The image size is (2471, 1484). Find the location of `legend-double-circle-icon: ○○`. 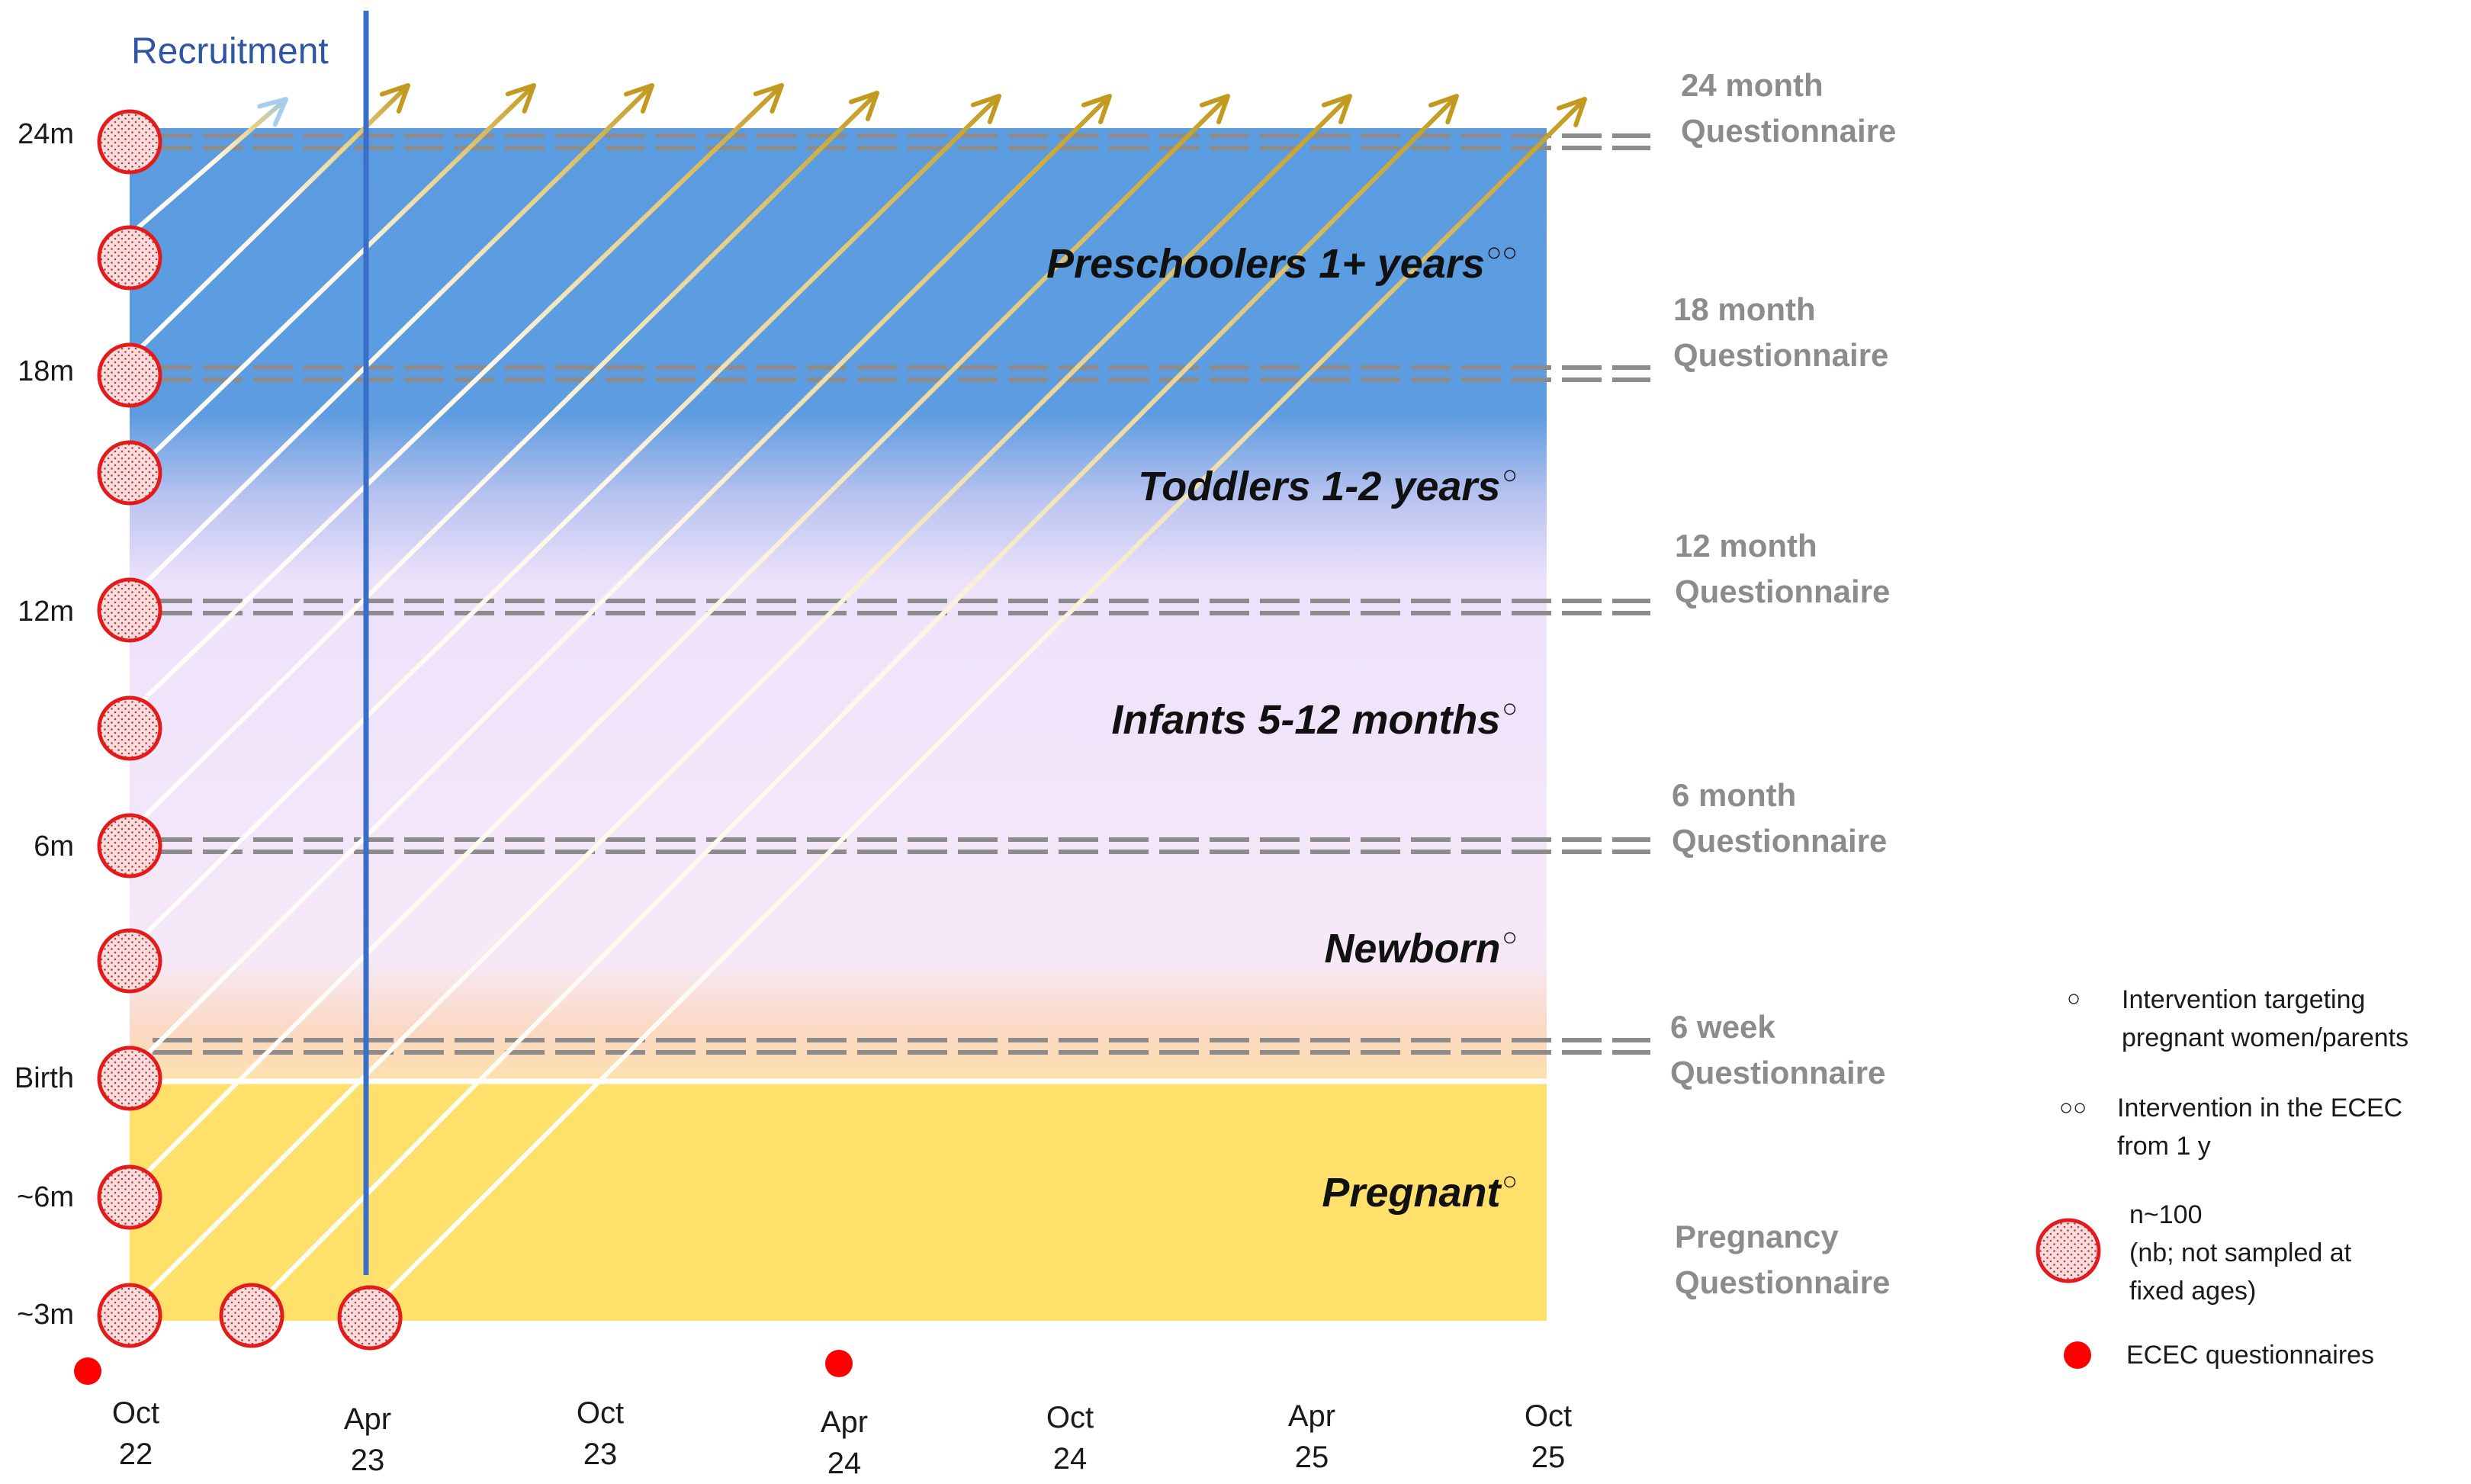

legend-double-circle-icon: ○○ is located at coordinates (2073, 1107).